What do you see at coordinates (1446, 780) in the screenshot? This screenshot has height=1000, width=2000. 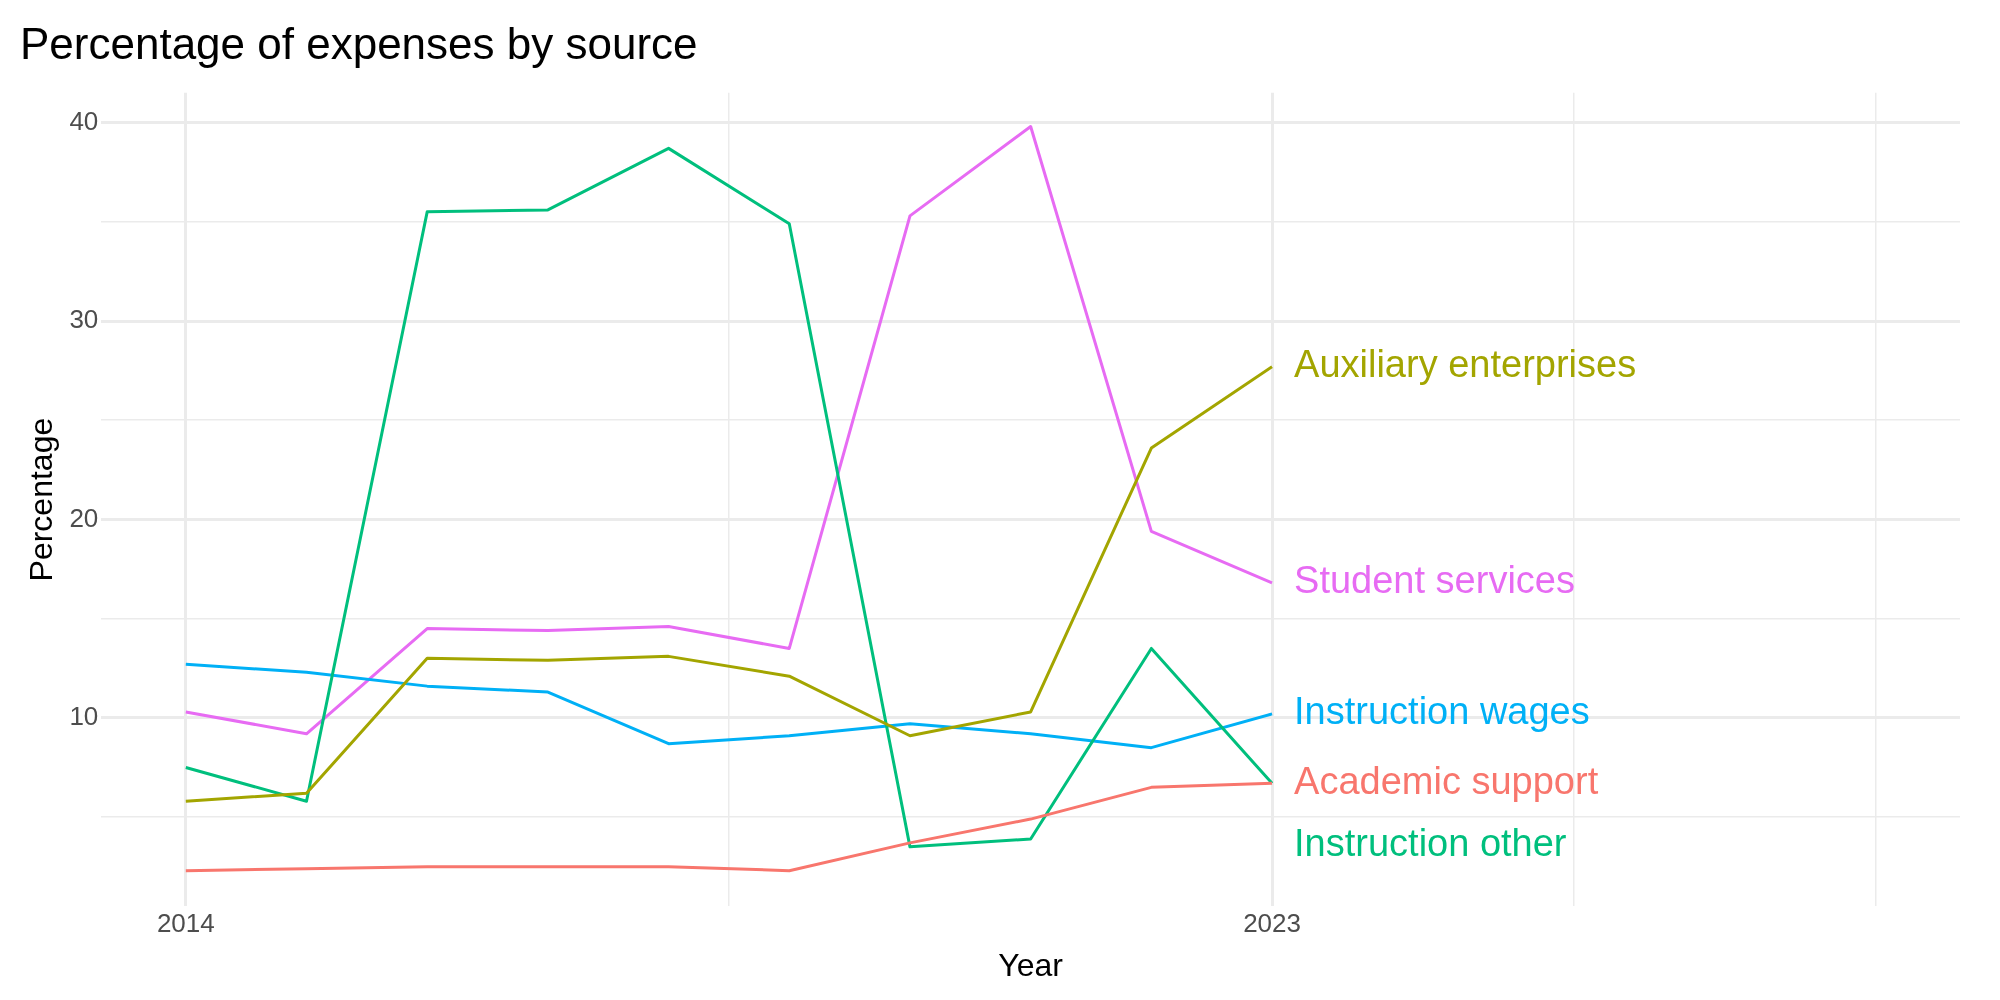 I see `series-label: Academic support` at bounding box center [1446, 780].